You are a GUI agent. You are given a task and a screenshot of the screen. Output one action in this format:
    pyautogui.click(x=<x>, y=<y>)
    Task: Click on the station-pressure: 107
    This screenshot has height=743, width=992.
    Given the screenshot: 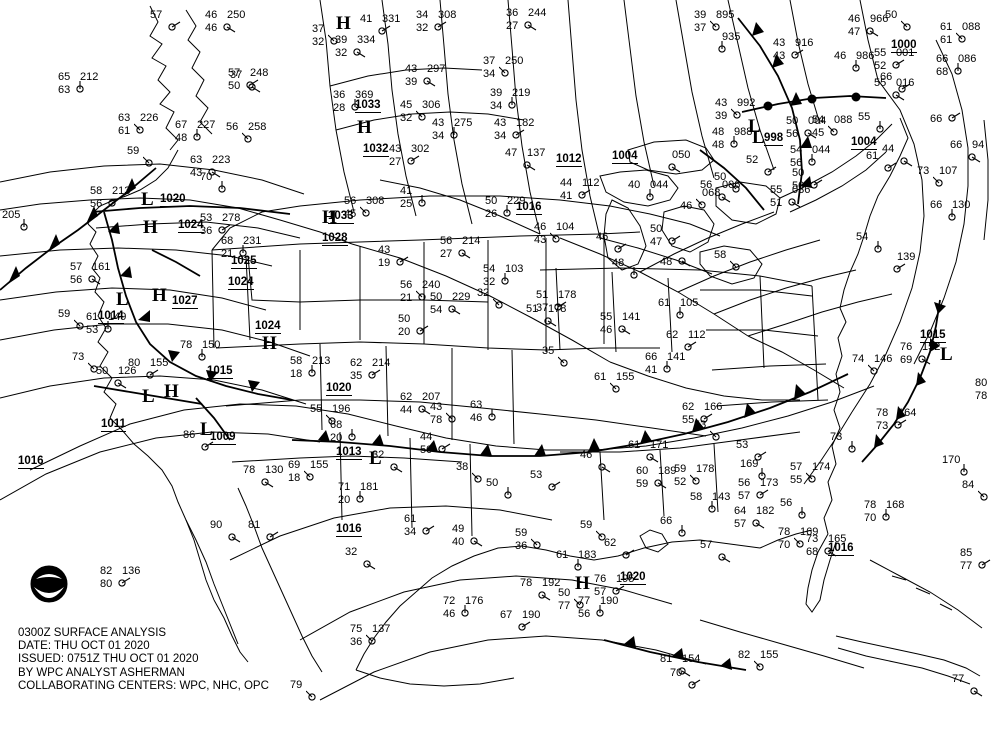 What is the action you would take?
    pyautogui.click(x=948, y=171)
    